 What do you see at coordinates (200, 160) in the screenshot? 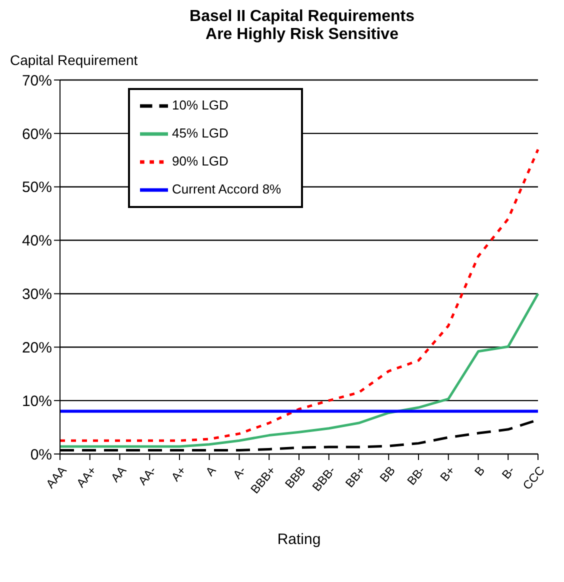
I see `legend-label: 90% LGD` at bounding box center [200, 160].